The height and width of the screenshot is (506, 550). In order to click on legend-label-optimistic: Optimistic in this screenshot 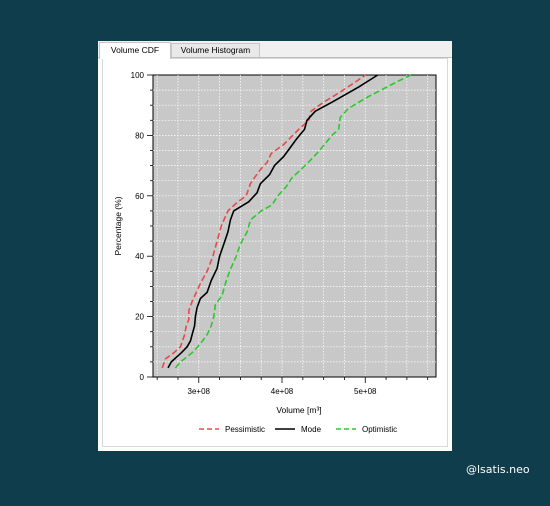, I will do `click(379, 429)`.